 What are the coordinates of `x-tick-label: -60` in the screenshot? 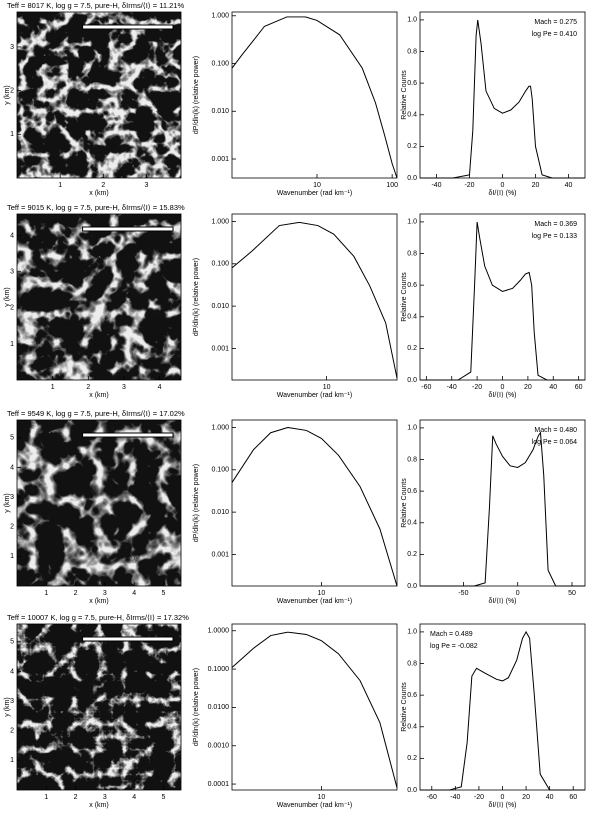 It's located at (432, 797).